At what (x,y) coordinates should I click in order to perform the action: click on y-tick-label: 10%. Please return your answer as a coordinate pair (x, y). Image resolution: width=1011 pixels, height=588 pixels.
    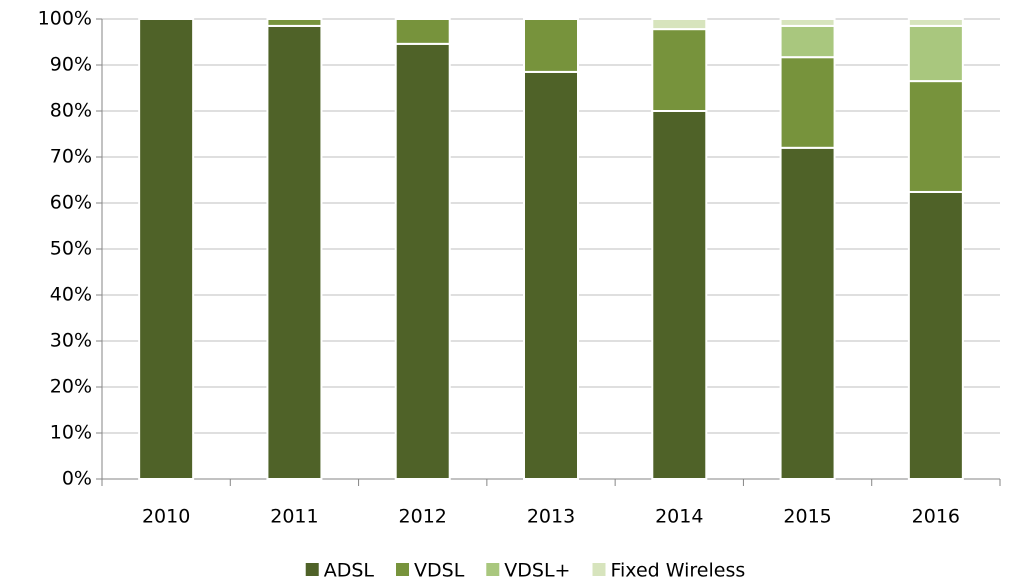
    Looking at the image, I should click on (71, 433).